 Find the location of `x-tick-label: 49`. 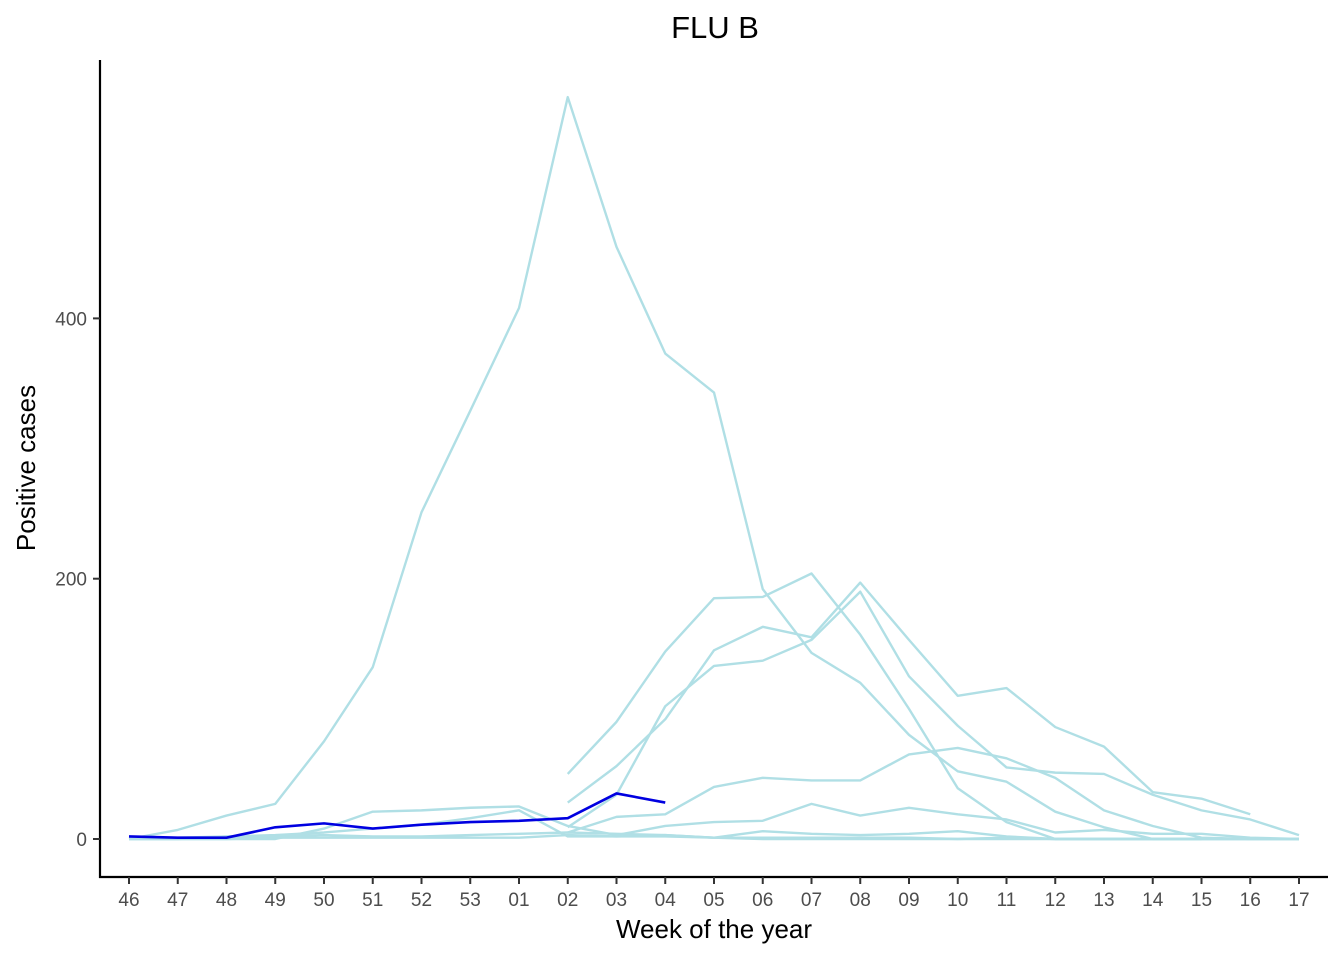

x-tick-label: 49 is located at coordinates (275, 900).